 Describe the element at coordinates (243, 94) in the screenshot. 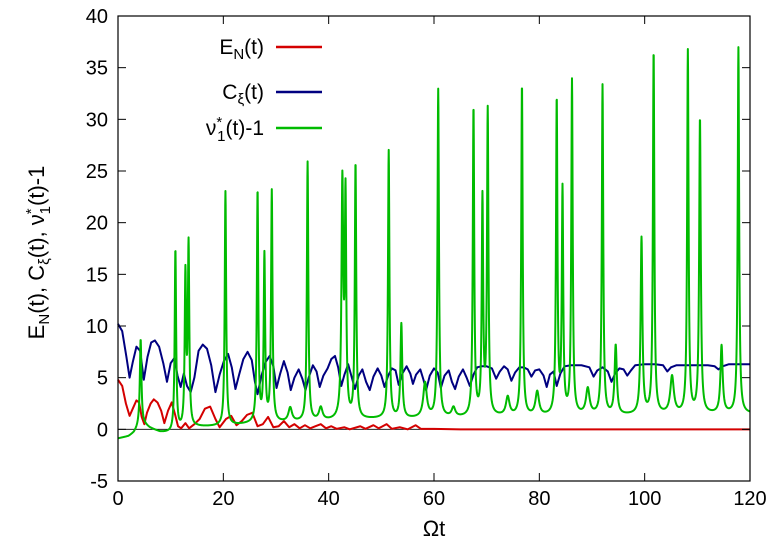

I see `legend-label-cxi: Cξ(t)` at that location.